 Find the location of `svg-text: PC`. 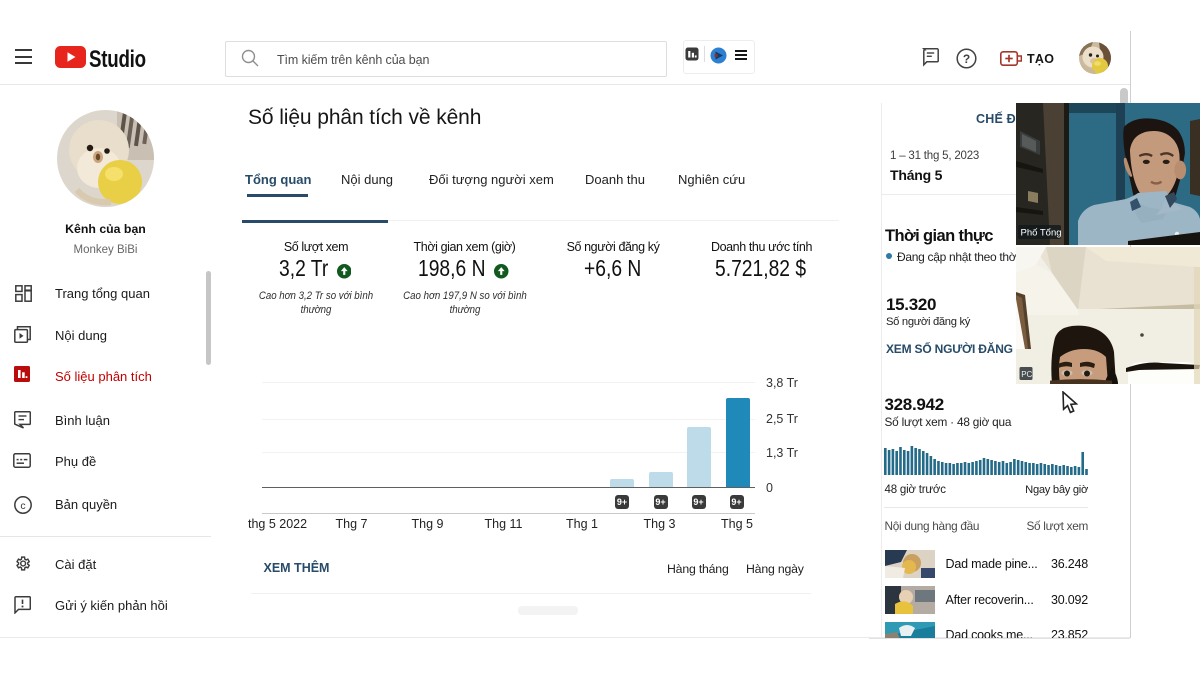

svg-text: PC is located at coordinates (1026, 373).